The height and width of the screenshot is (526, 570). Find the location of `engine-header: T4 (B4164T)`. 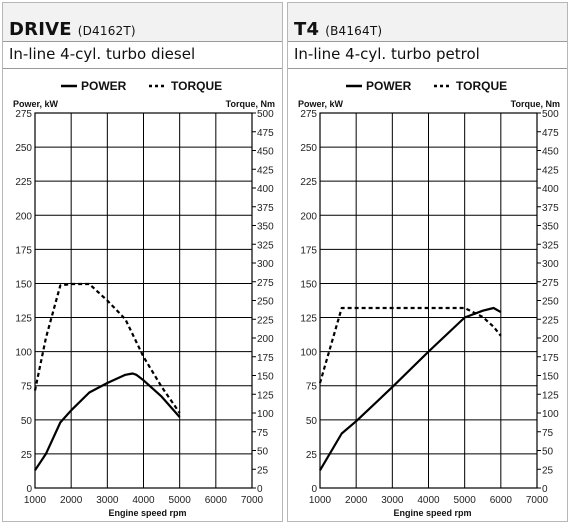

engine-header: T4 (B4164T) is located at coordinates (427, 22).